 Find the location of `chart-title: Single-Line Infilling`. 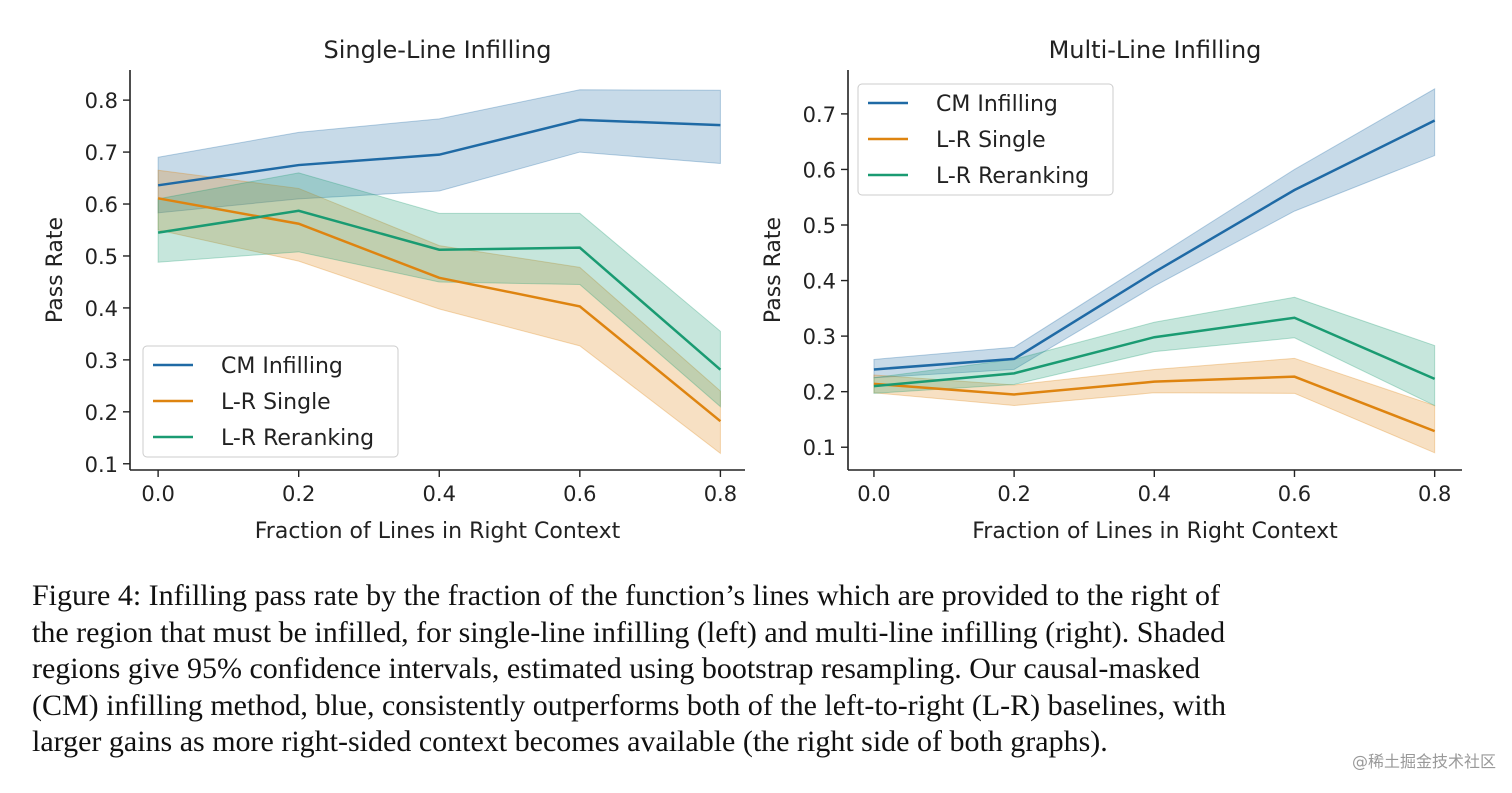

chart-title: Single-Line Infilling is located at coordinates (438, 50).